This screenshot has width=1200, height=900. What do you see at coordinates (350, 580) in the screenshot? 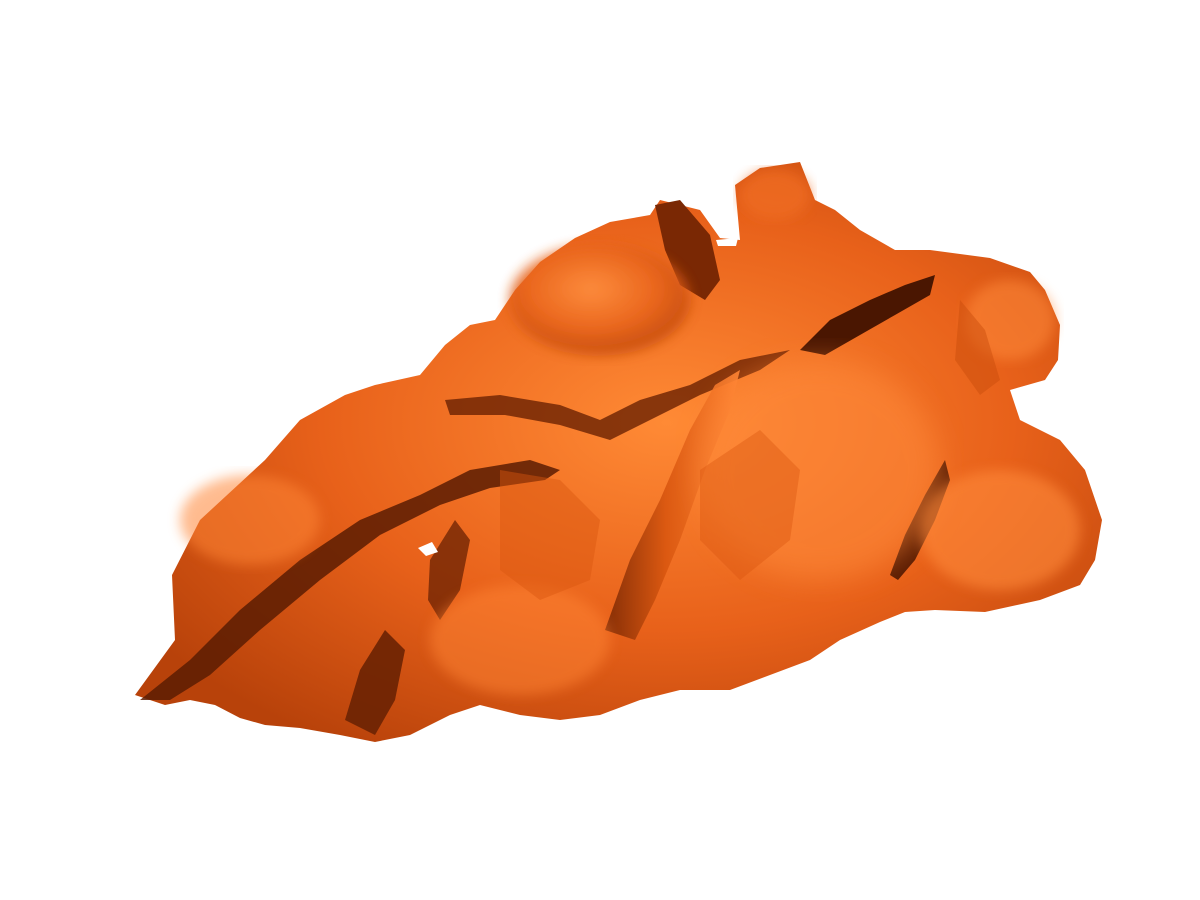
I see `shadow-crease-diagonal` at bounding box center [350, 580].